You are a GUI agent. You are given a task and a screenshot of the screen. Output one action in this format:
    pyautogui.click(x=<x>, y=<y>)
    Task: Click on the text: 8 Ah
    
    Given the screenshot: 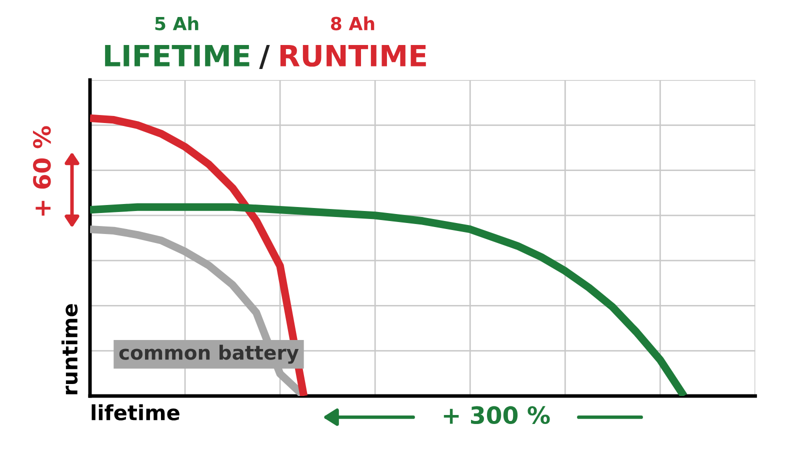 What is the action you would take?
    pyautogui.click(x=352, y=23)
    